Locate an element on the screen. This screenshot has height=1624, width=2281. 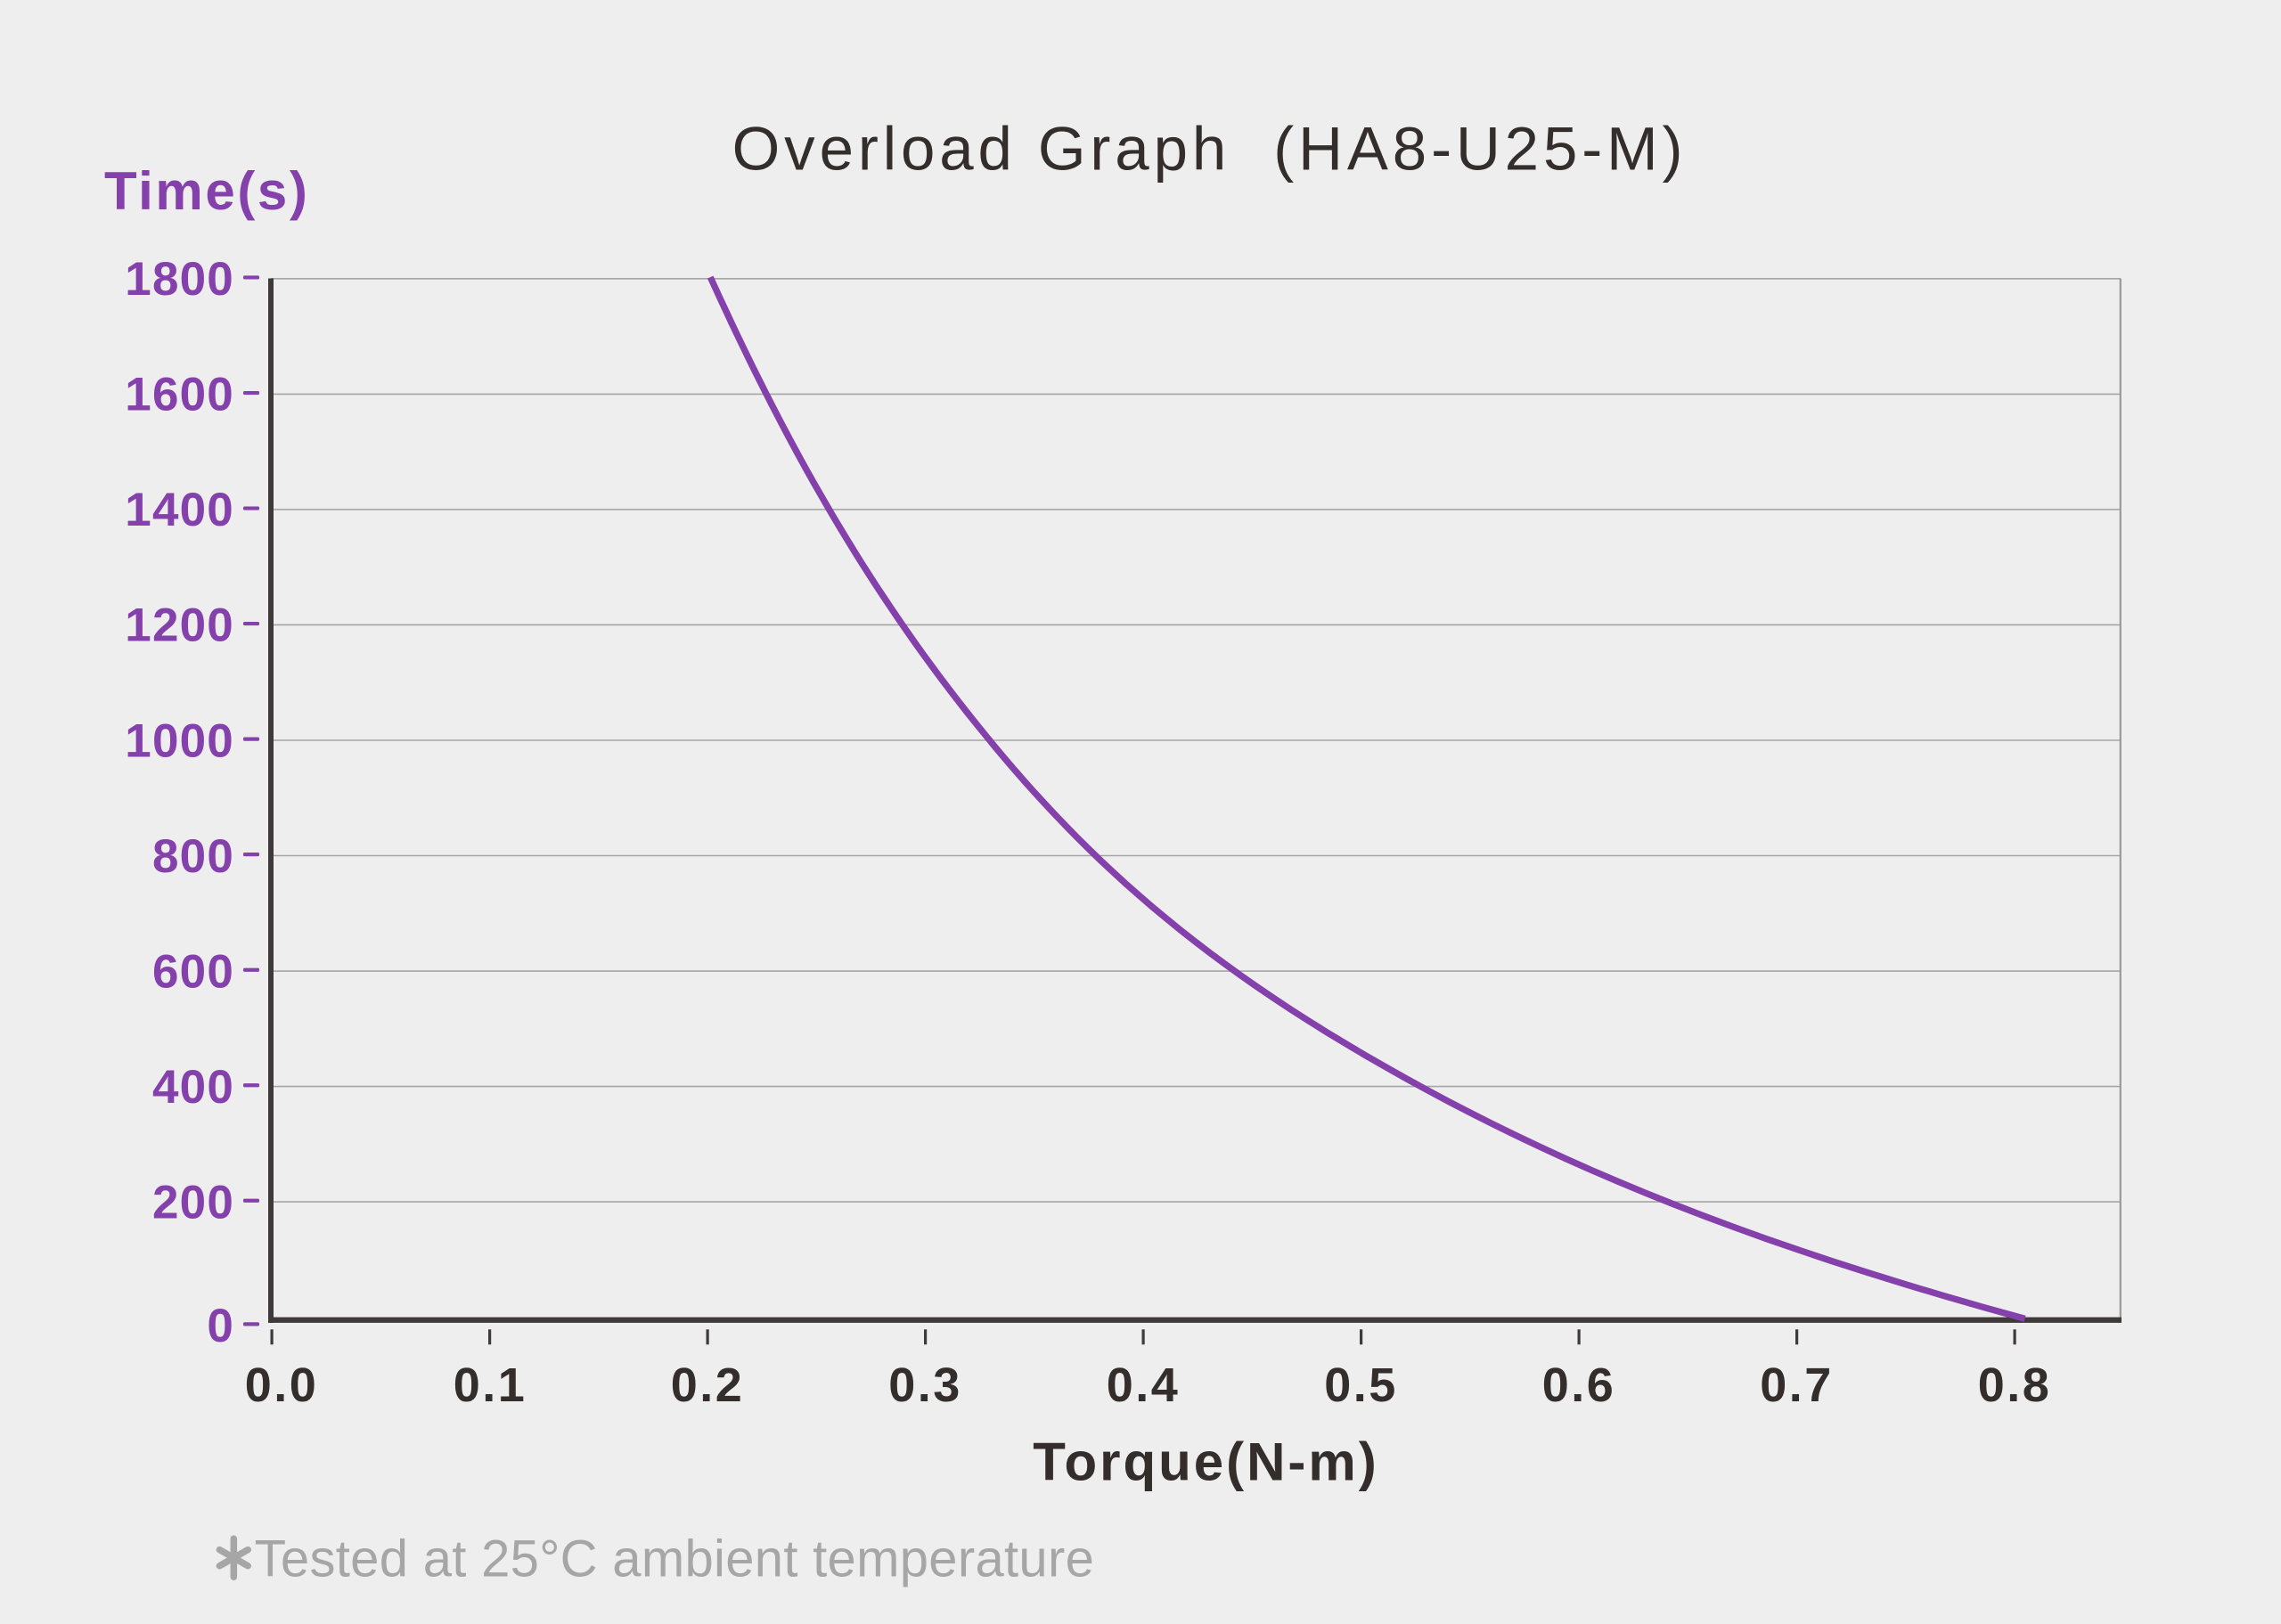
svg-text:Tested at 25°C ambient tempera: Tested at 25°C ambient temperature is located at coordinates (675, 1559).